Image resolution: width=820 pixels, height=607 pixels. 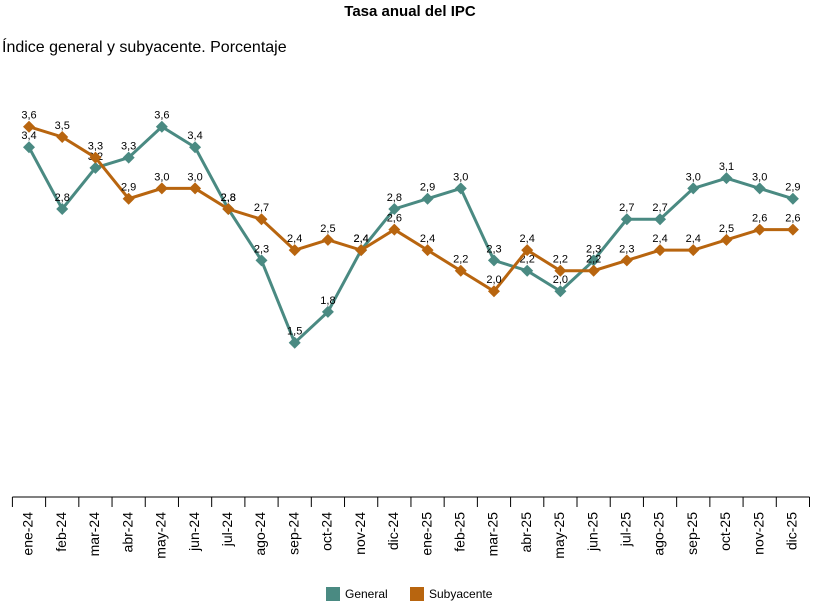 I want to click on x-tick-label: may-25, so click(x=559, y=535).